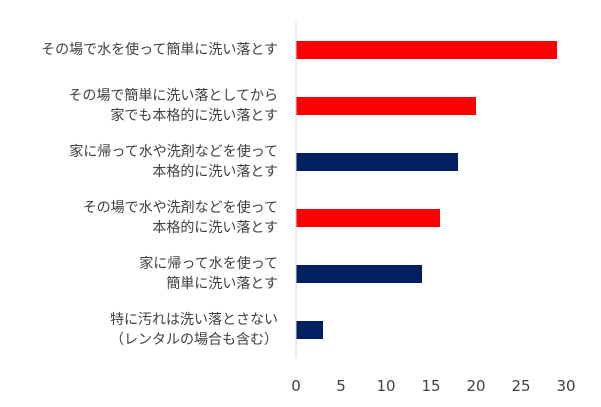  I want to click on x-tick-labels-group: 0 5 10 15 20 25 30, so click(433, 386).